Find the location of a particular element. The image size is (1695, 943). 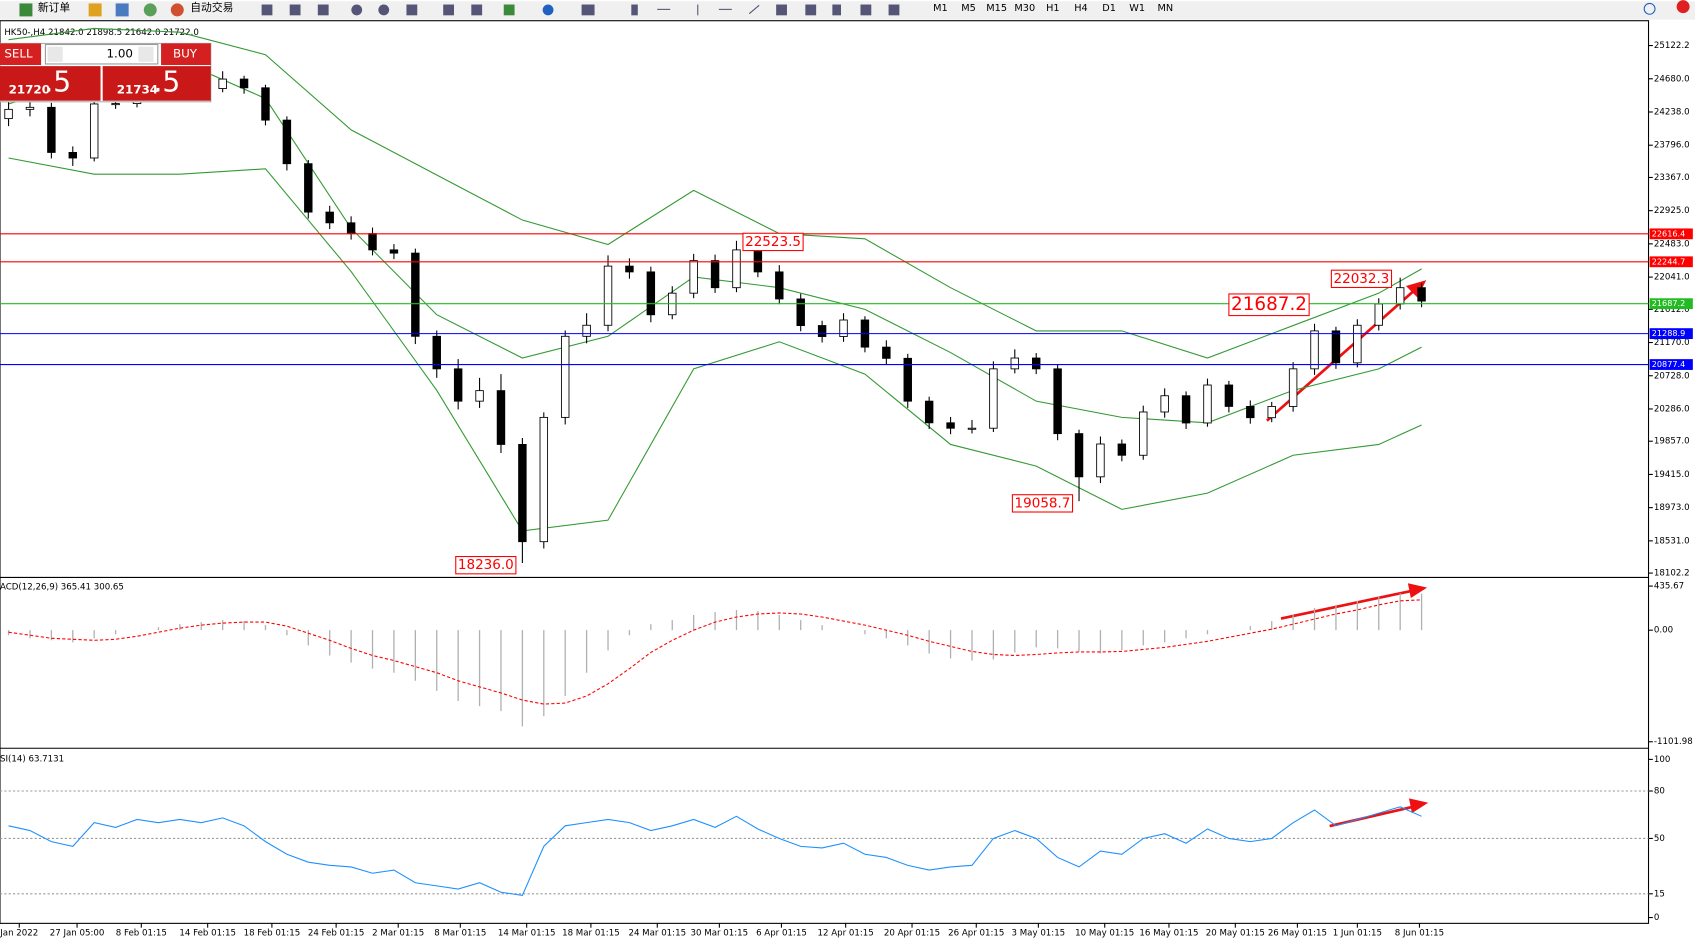

new-order: 新订单 is located at coordinates (54, 7).